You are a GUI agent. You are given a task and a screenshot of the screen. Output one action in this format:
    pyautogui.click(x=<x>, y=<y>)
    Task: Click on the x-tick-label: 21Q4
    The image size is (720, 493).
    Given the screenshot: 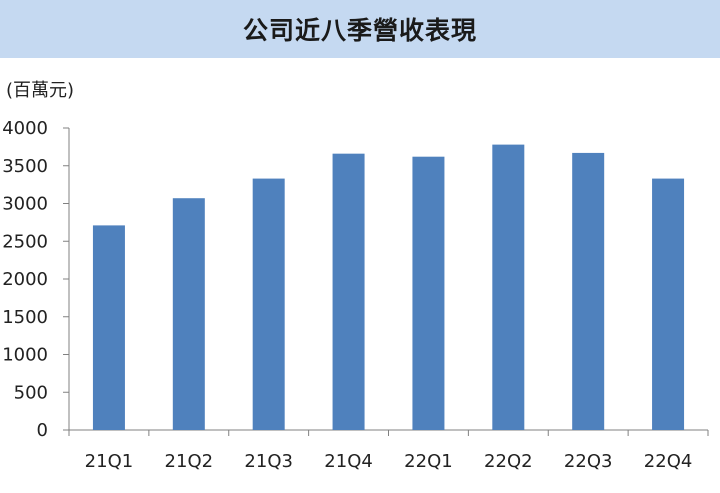 What is the action you would take?
    pyautogui.click(x=348, y=461)
    